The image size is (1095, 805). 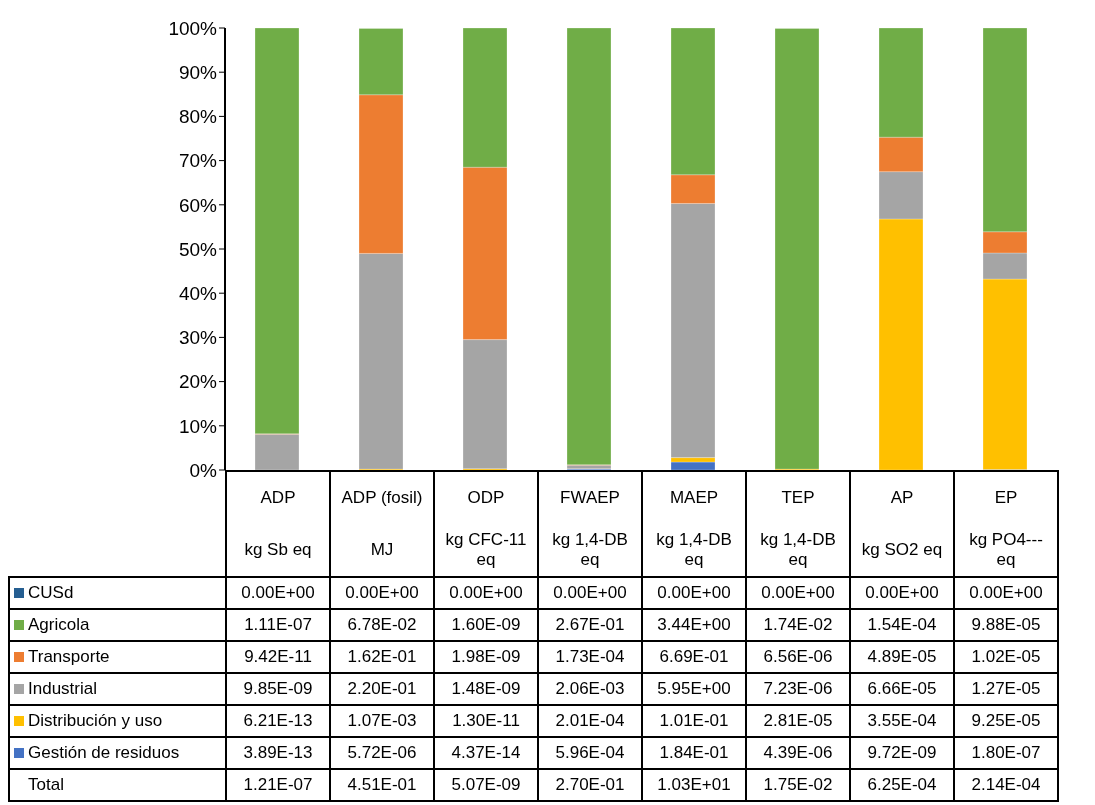 What do you see at coordinates (902, 689) in the screenshot?
I see `text: 6.66E-05` at bounding box center [902, 689].